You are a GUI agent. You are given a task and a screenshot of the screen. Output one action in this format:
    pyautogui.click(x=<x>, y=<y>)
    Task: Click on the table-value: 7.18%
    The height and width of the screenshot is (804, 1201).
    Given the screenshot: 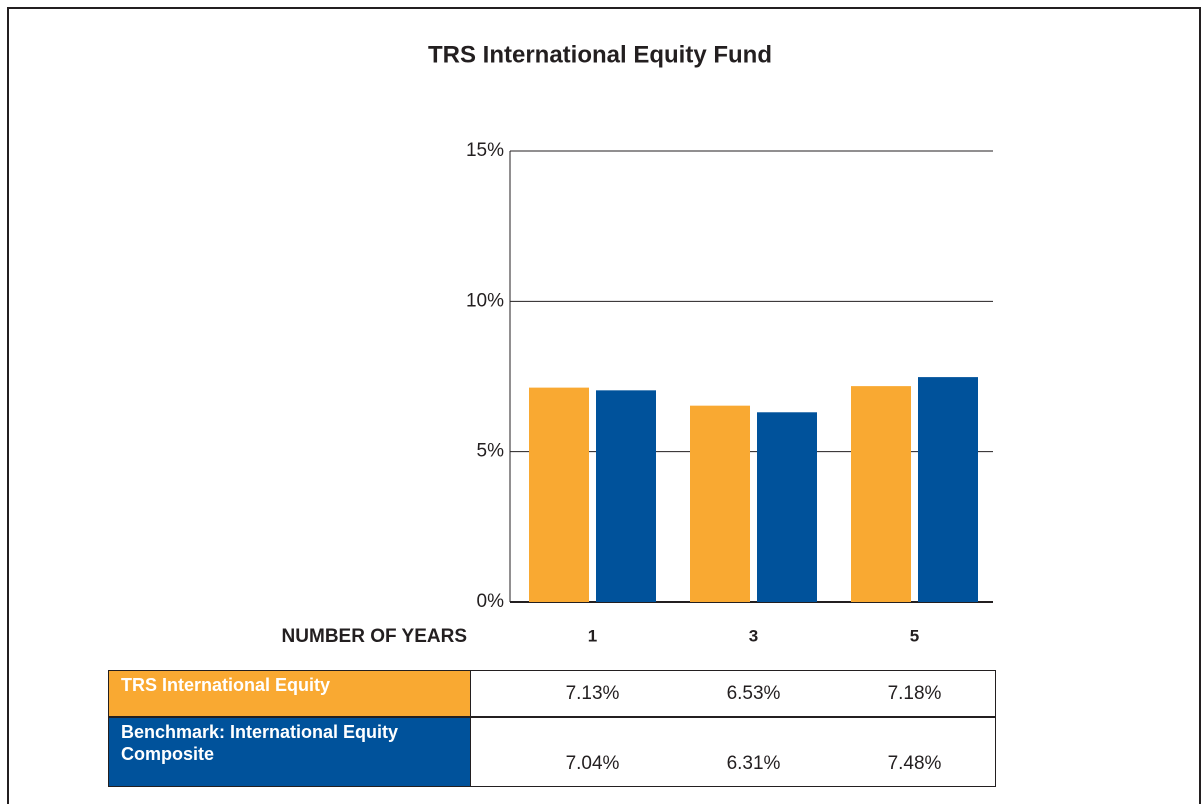 What is the action you would take?
    pyautogui.click(x=914, y=693)
    